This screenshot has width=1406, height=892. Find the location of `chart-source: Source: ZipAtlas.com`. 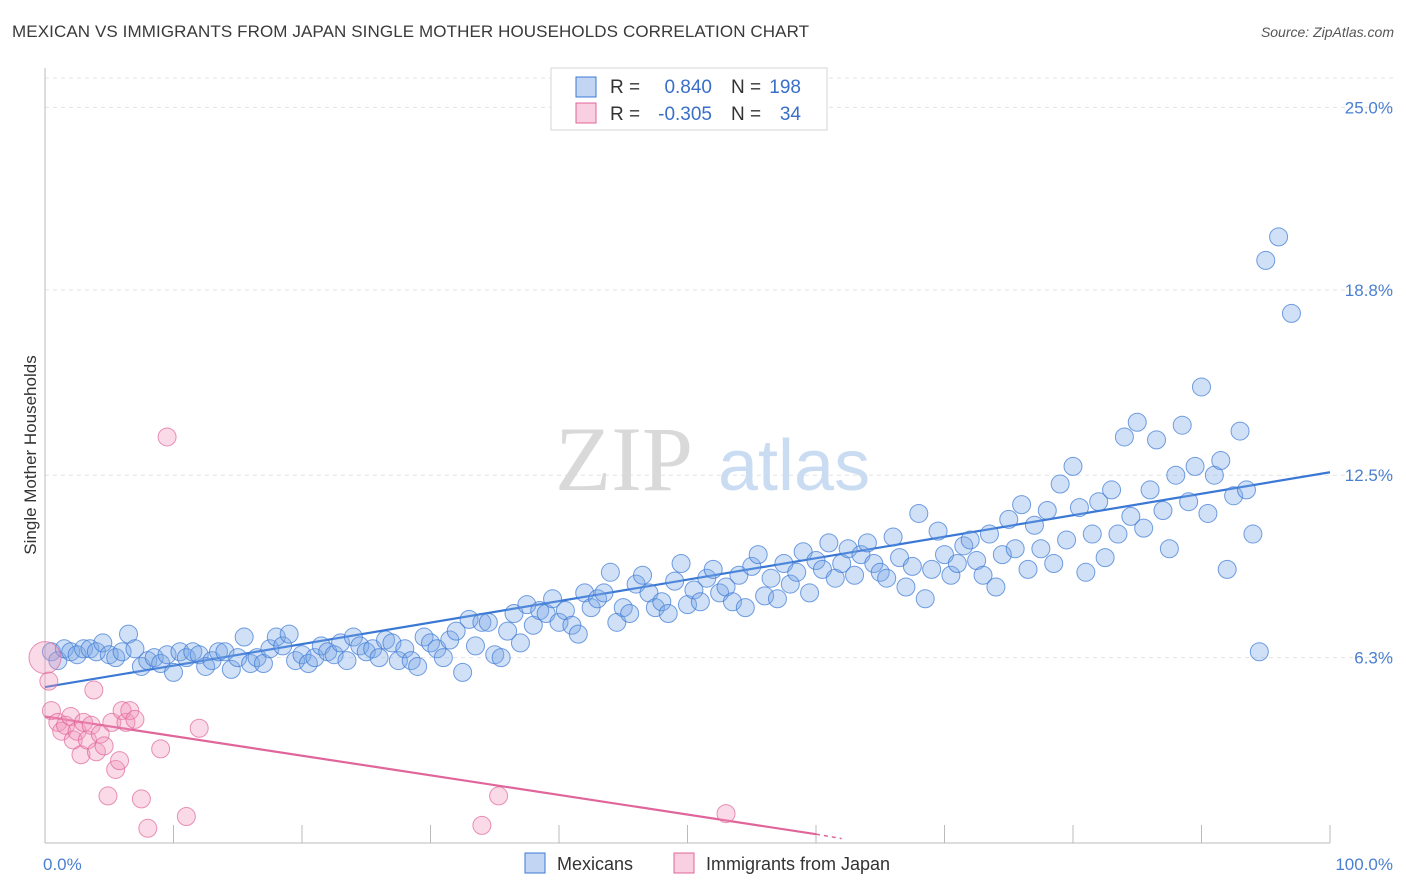

chart-source: Source: ZipAtlas.com is located at coordinates (1327, 32).